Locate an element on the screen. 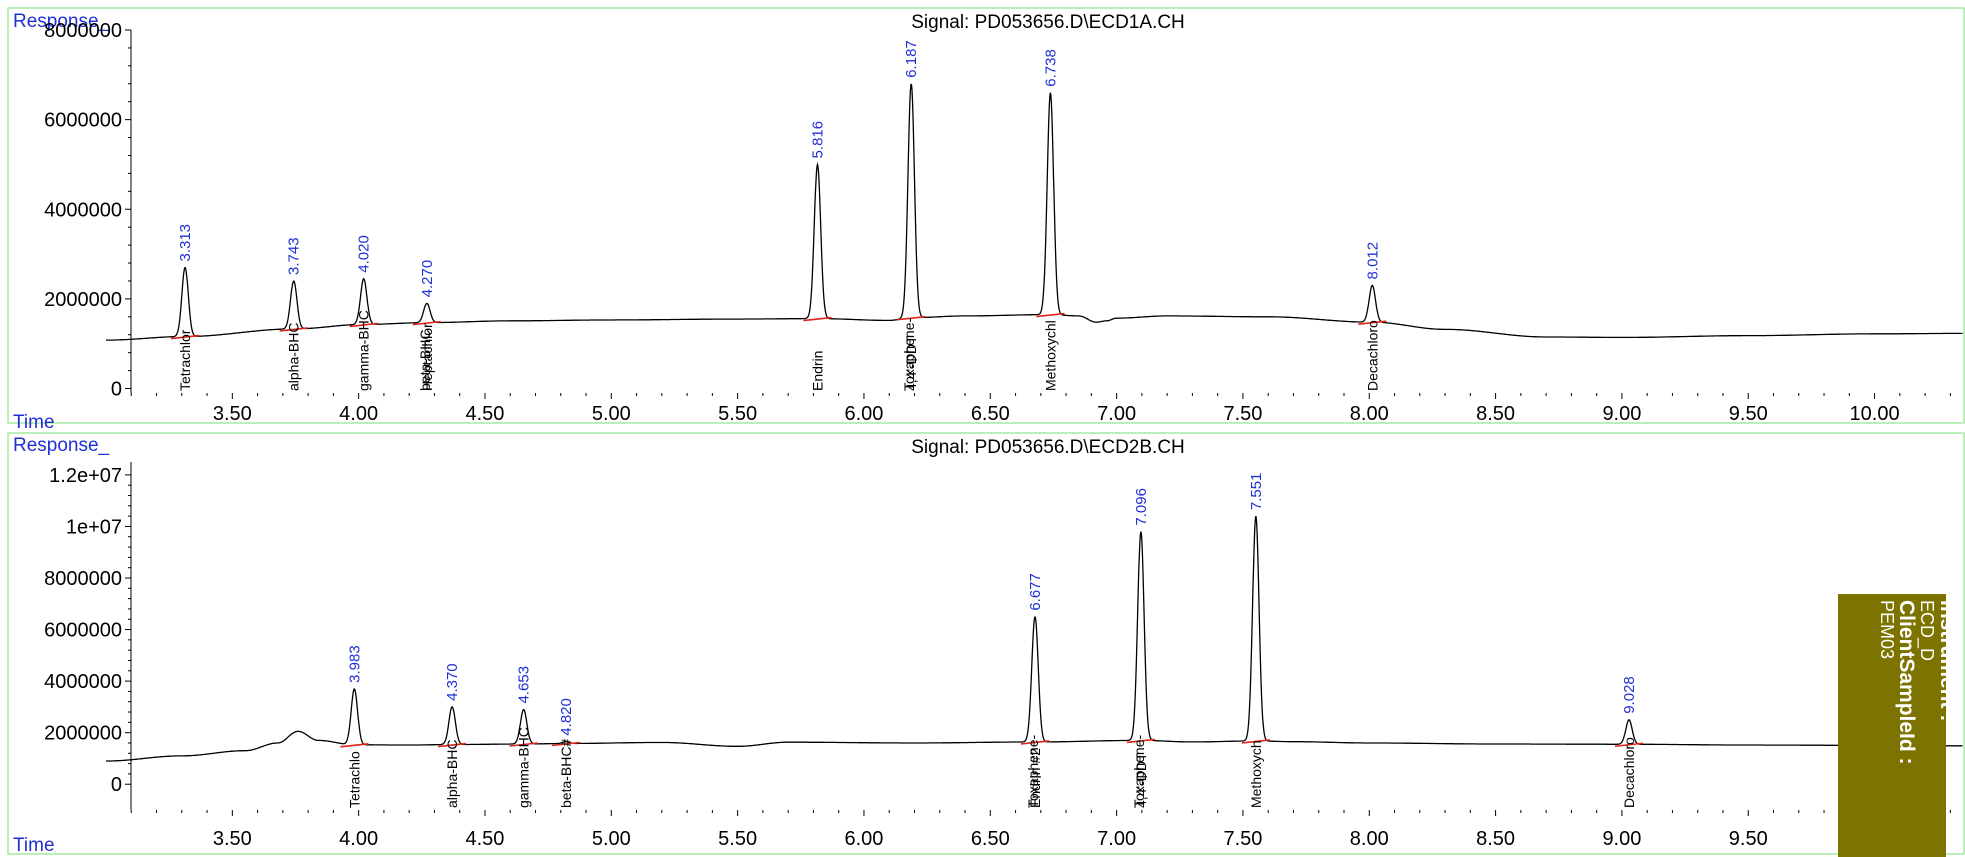 The width and height of the screenshot is (1965, 857). compound-label: beta-BHC is located at coordinates (425, 360).